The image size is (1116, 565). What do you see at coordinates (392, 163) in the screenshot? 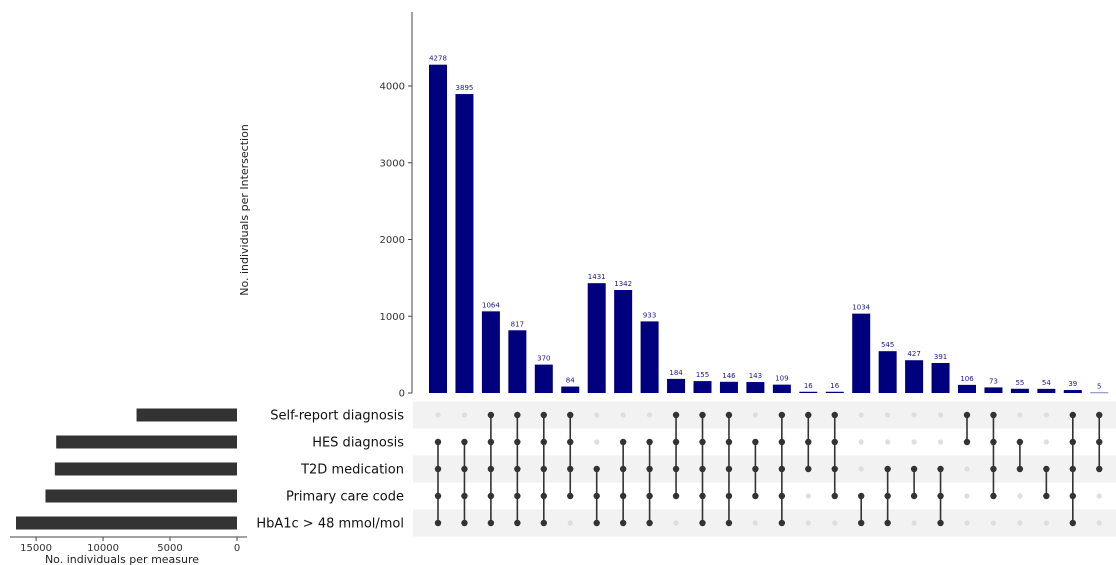
I see `y-tick-label: 3000` at bounding box center [392, 163].